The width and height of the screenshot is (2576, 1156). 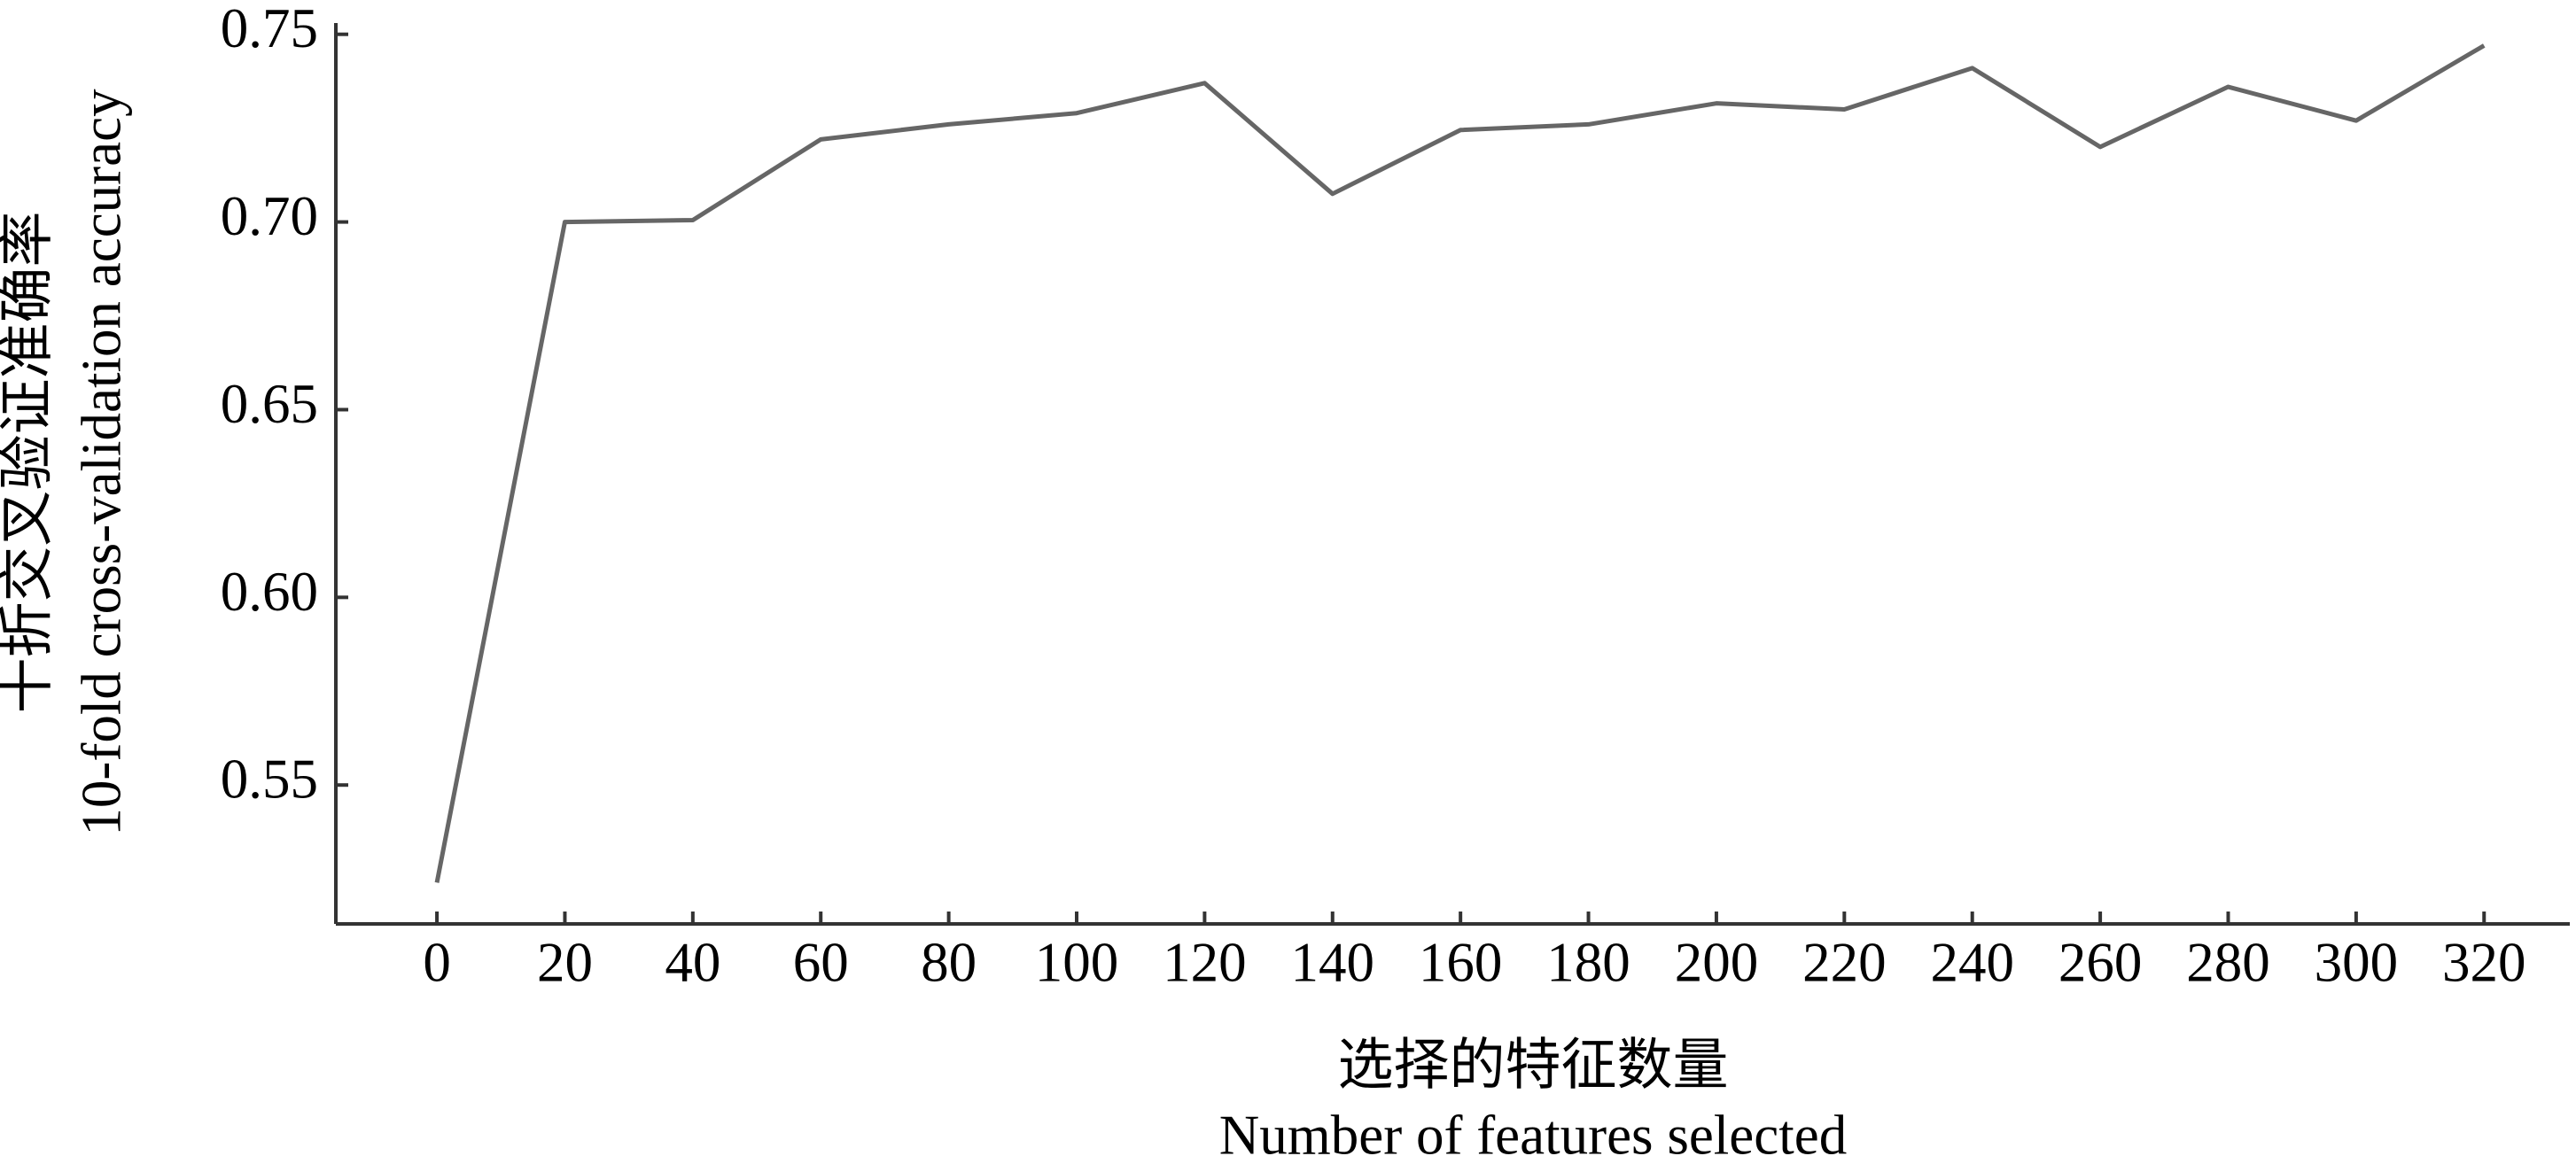 I want to click on x-tick-label: 200, so click(x=1717, y=962).